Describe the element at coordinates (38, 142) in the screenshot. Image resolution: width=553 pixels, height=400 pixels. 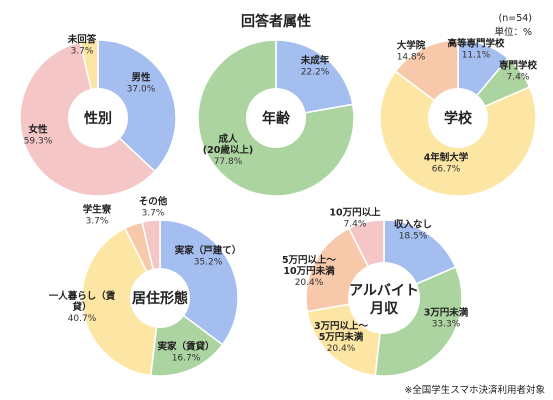
I see `value-label: 59.3%` at that location.